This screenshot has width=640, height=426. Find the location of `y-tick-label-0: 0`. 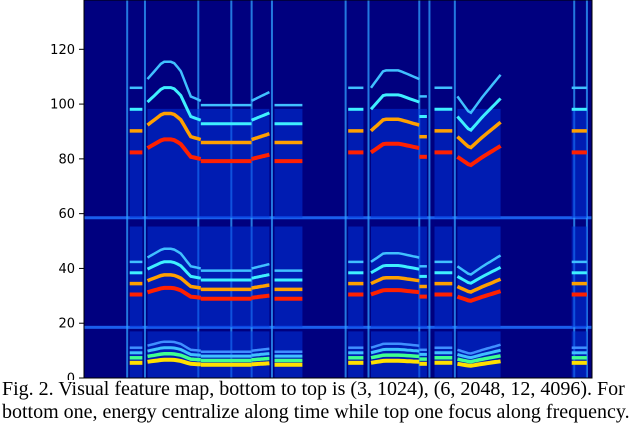

y-tick-label-0: 0 is located at coordinates (71, 376).